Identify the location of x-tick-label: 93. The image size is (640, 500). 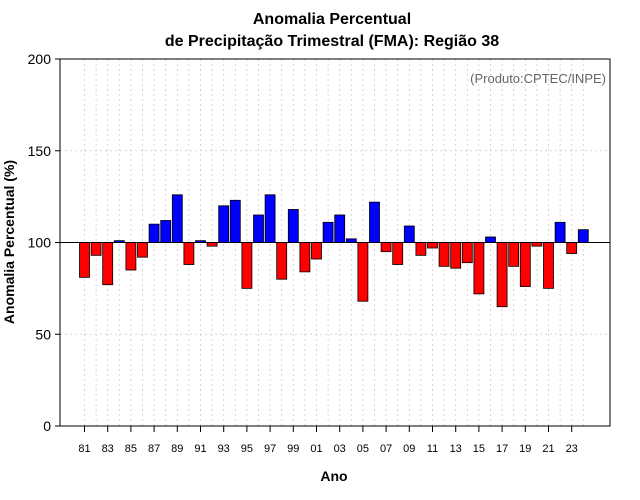
(224, 449).